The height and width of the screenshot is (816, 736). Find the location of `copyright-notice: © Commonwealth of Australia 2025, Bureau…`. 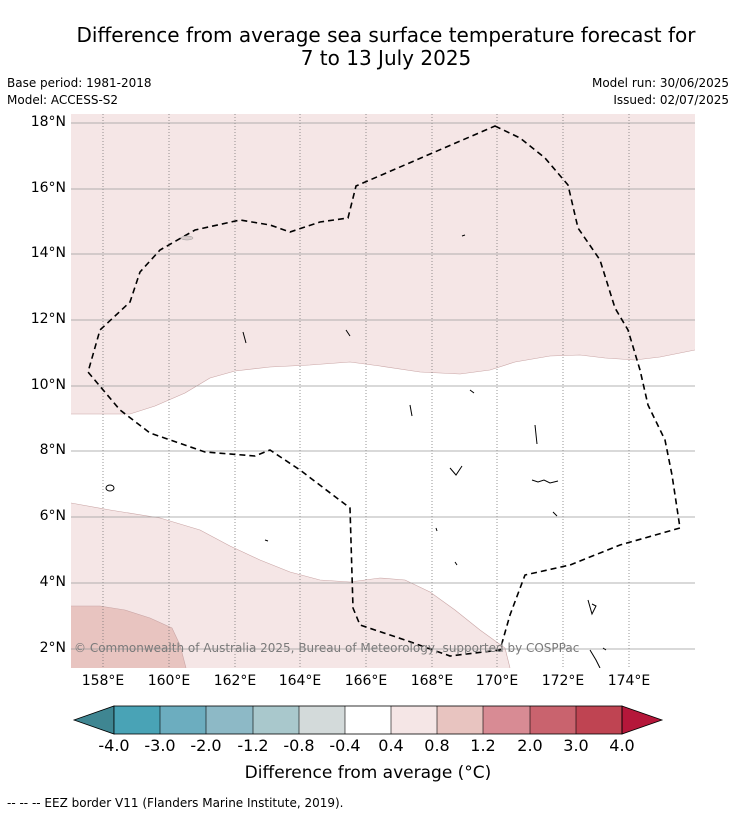

copyright-notice: © Commonwealth of Australia 2025, Bureau… is located at coordinates (327, 648).